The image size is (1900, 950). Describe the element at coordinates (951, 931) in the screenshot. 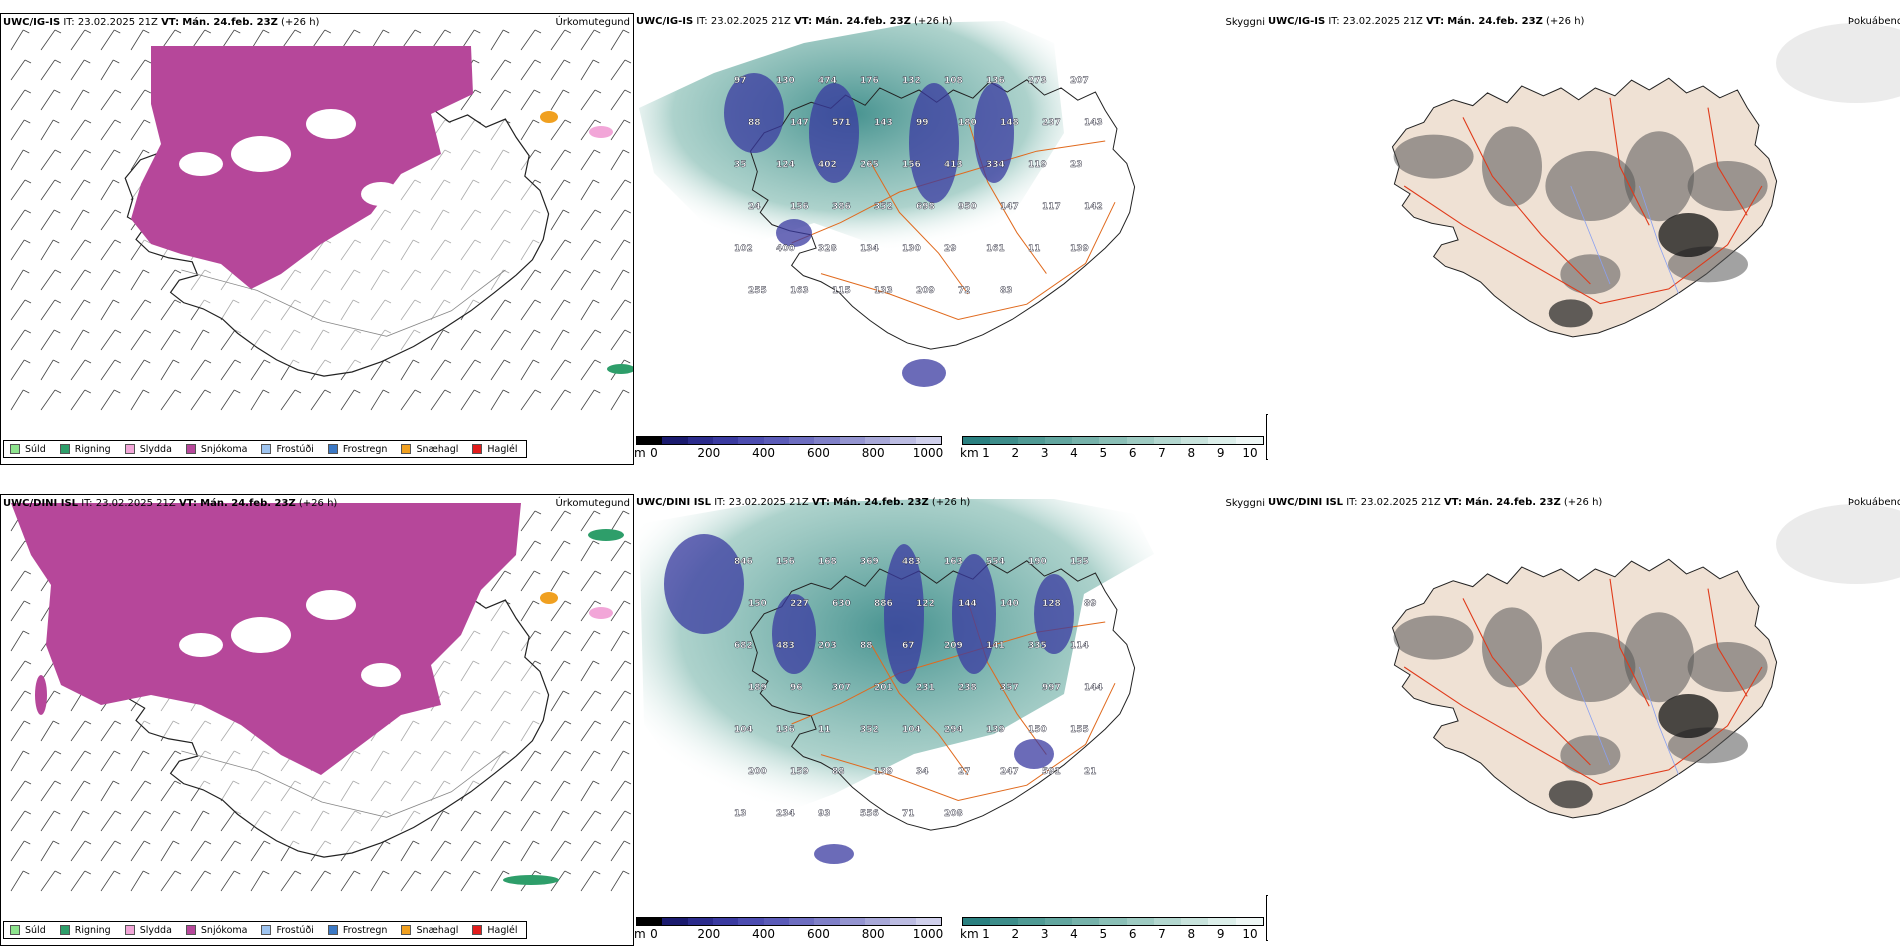

I see `bottom-visibility-colorbars: m 0 200 400 600 800 1000 km 1 2 3 4 5 6 7 8 9 10` at that location.